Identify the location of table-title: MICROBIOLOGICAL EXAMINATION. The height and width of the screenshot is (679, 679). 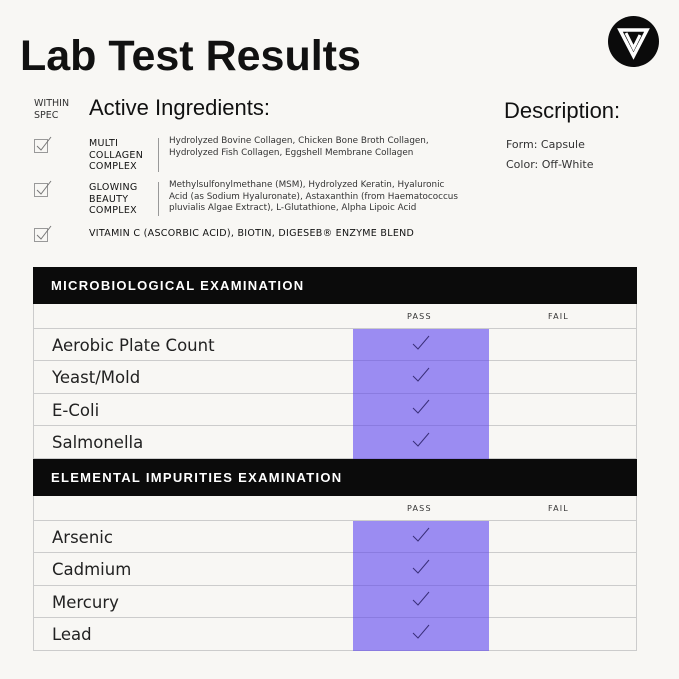
(335, 285).